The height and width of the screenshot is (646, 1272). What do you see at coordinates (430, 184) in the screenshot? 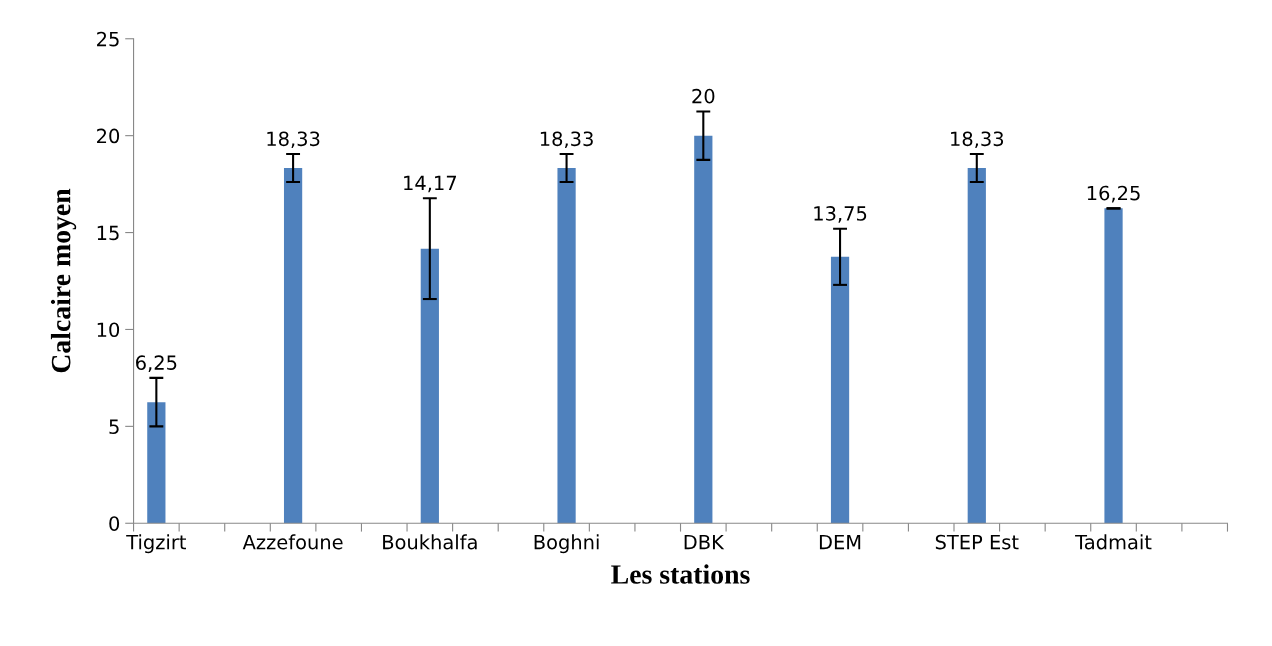
I see `data-label: 14,17` at bounding box center [430, 184].